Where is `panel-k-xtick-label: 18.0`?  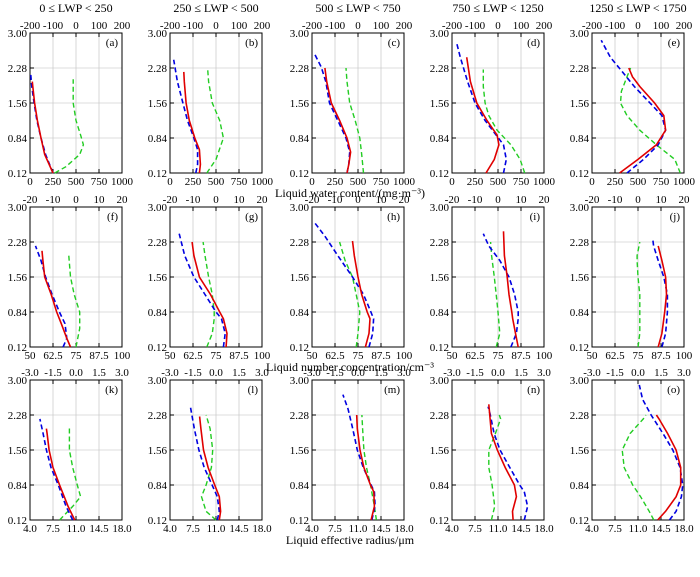 panel-k-xtick-label: 18.0 is located at coordinates (122, 529).